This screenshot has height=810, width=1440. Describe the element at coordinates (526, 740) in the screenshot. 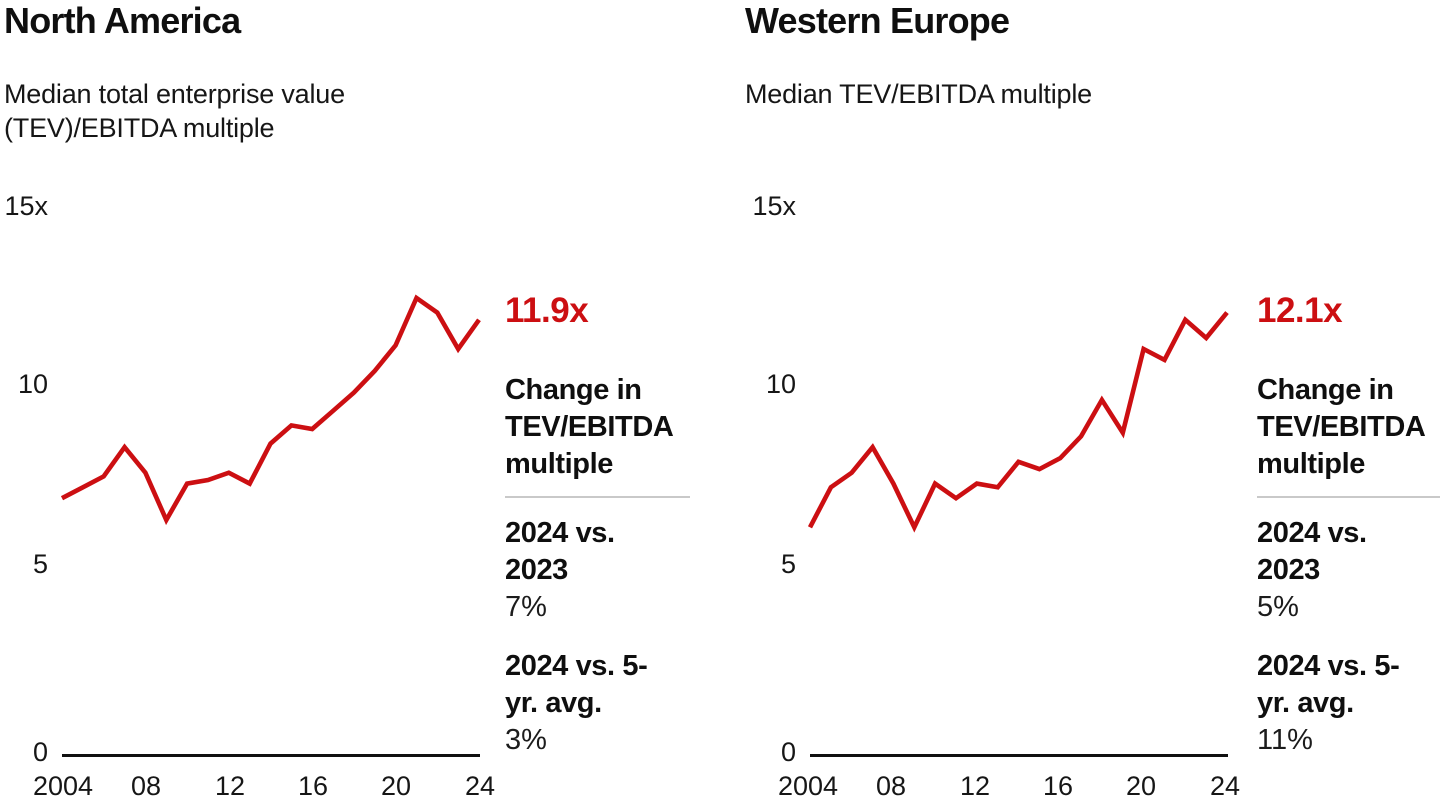

I see `stat-value-2024-vs-5yr-avg: 3%` at that location.